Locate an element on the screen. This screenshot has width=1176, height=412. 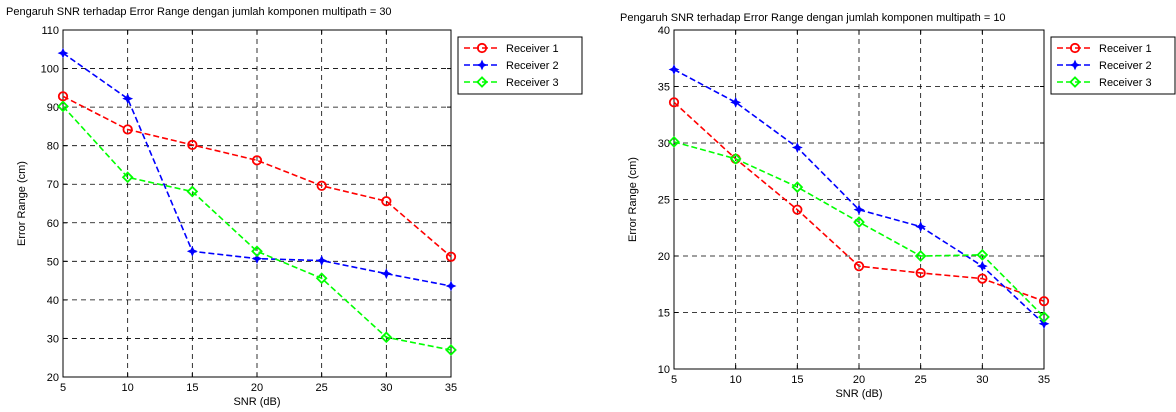
y-tick-label: 15 is located at coordinates (664, 314).